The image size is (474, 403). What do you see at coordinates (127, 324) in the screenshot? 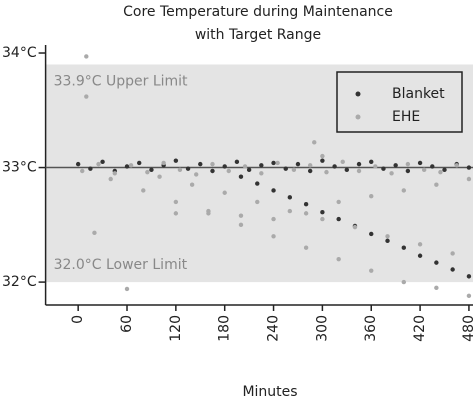
I see `x-tick-label: 60` at bounding box center [127, 324].